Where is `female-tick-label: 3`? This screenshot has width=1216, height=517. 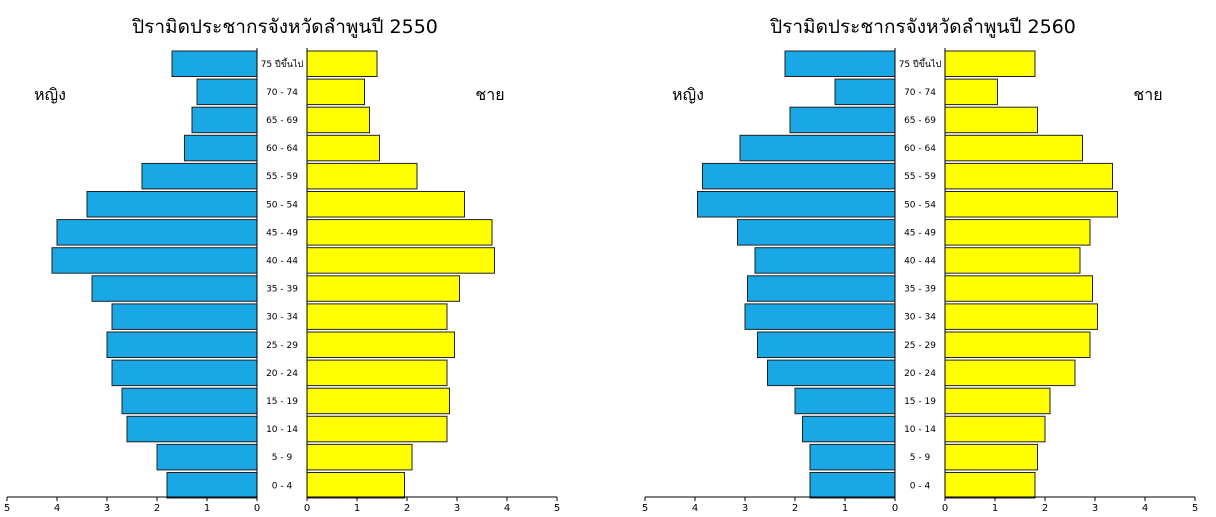
female-tick-label: 3 is located at coordinates (107, 508).